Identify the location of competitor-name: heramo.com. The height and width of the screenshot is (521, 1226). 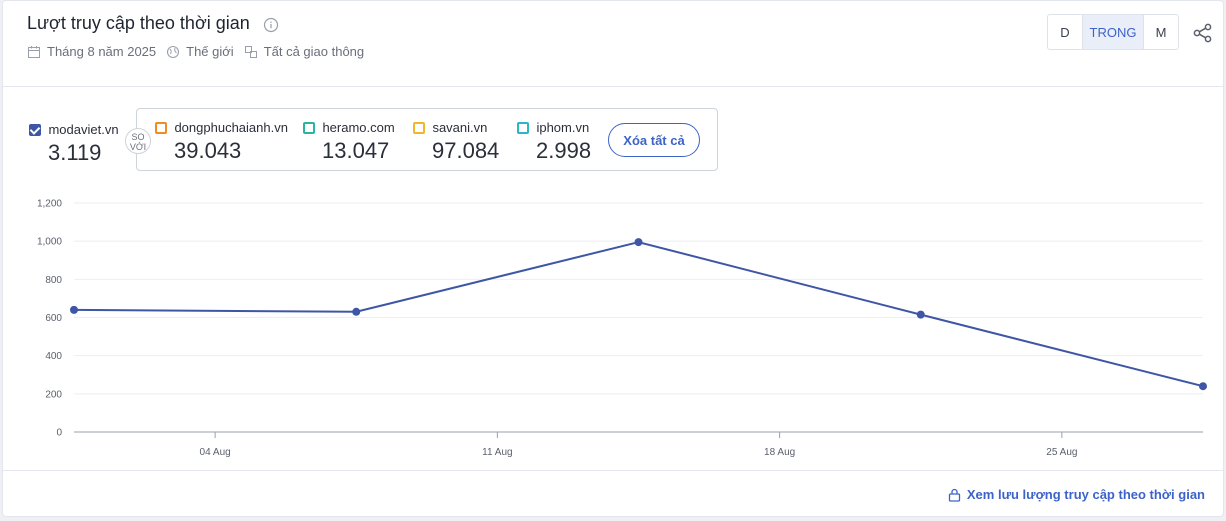
(358, 128).